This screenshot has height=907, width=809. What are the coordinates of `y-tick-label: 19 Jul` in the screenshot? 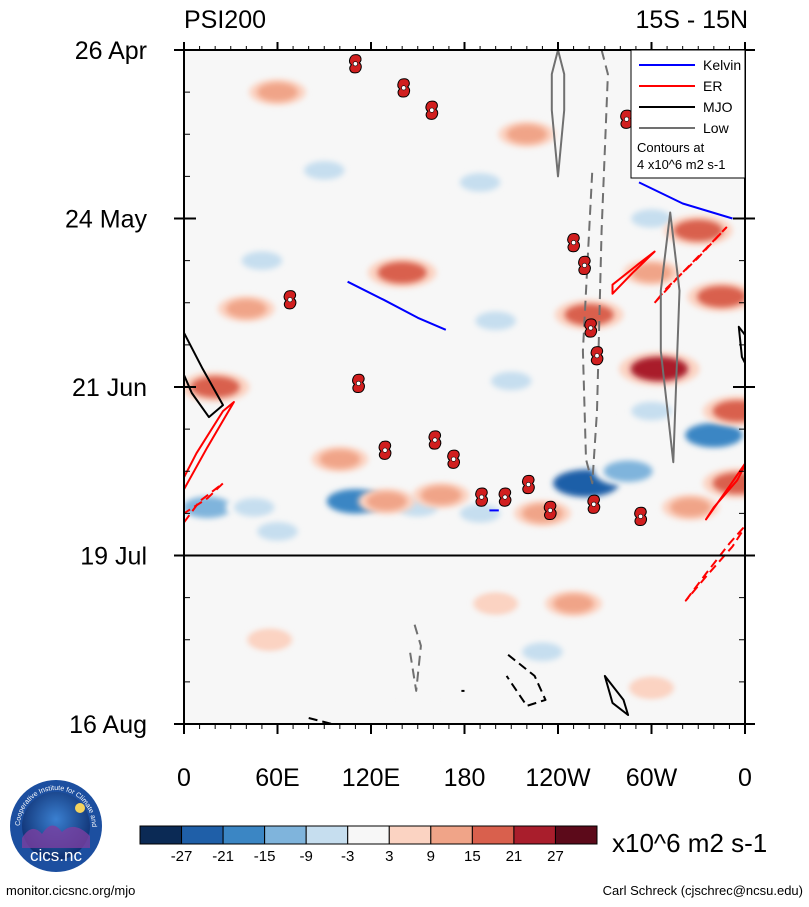 It's located at (113, 557).